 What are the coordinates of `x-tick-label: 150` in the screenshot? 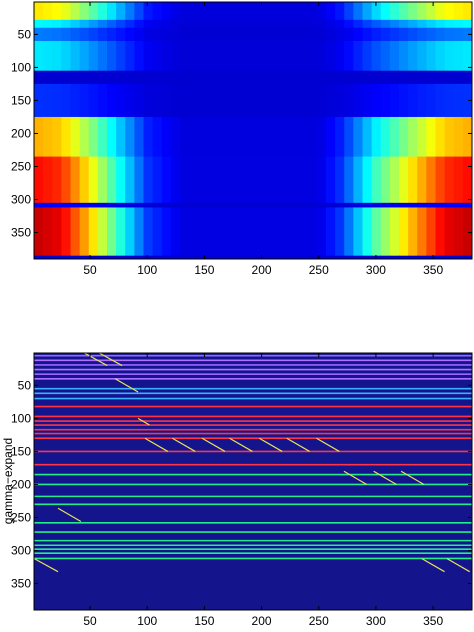 It's located at (204, 270).